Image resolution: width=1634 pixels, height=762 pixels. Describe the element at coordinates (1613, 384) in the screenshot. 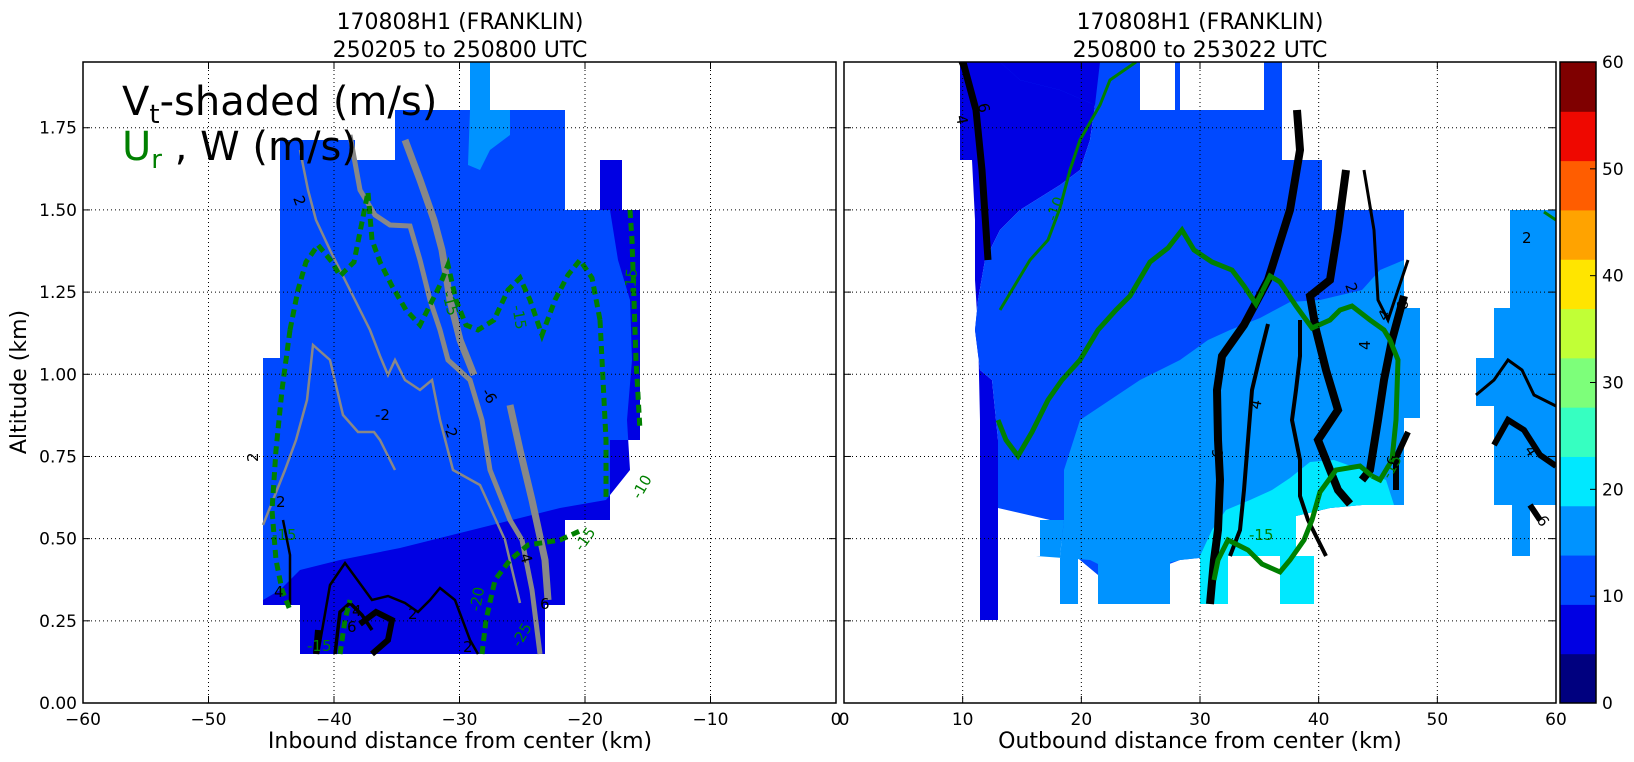

I see `colorbar-tick-label: 30` at that location.